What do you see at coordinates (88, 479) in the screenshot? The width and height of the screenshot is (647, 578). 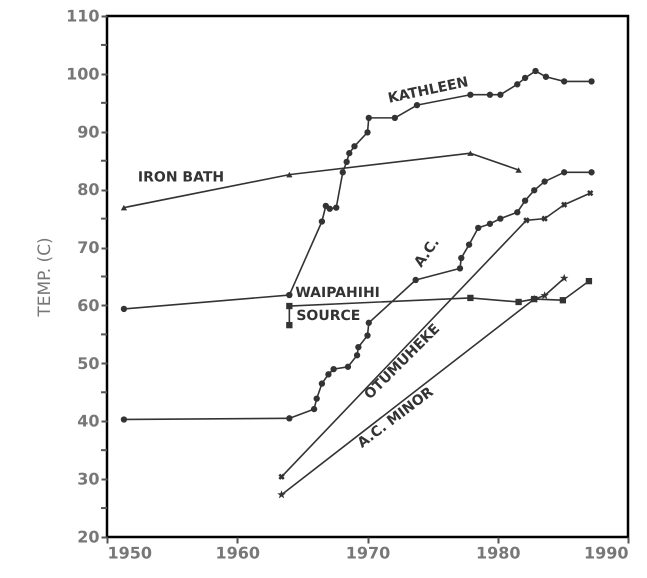 I see `y-tick-label: 30` at bounding box center [88, 479].